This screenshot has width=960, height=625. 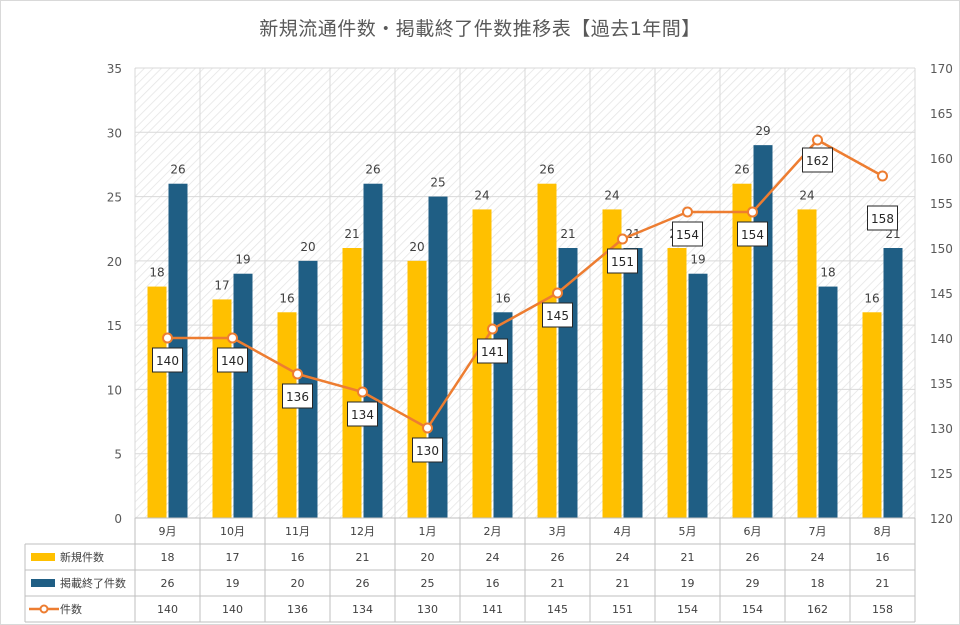 I want to click on legend-key-marker, so click(x=44, y=609).